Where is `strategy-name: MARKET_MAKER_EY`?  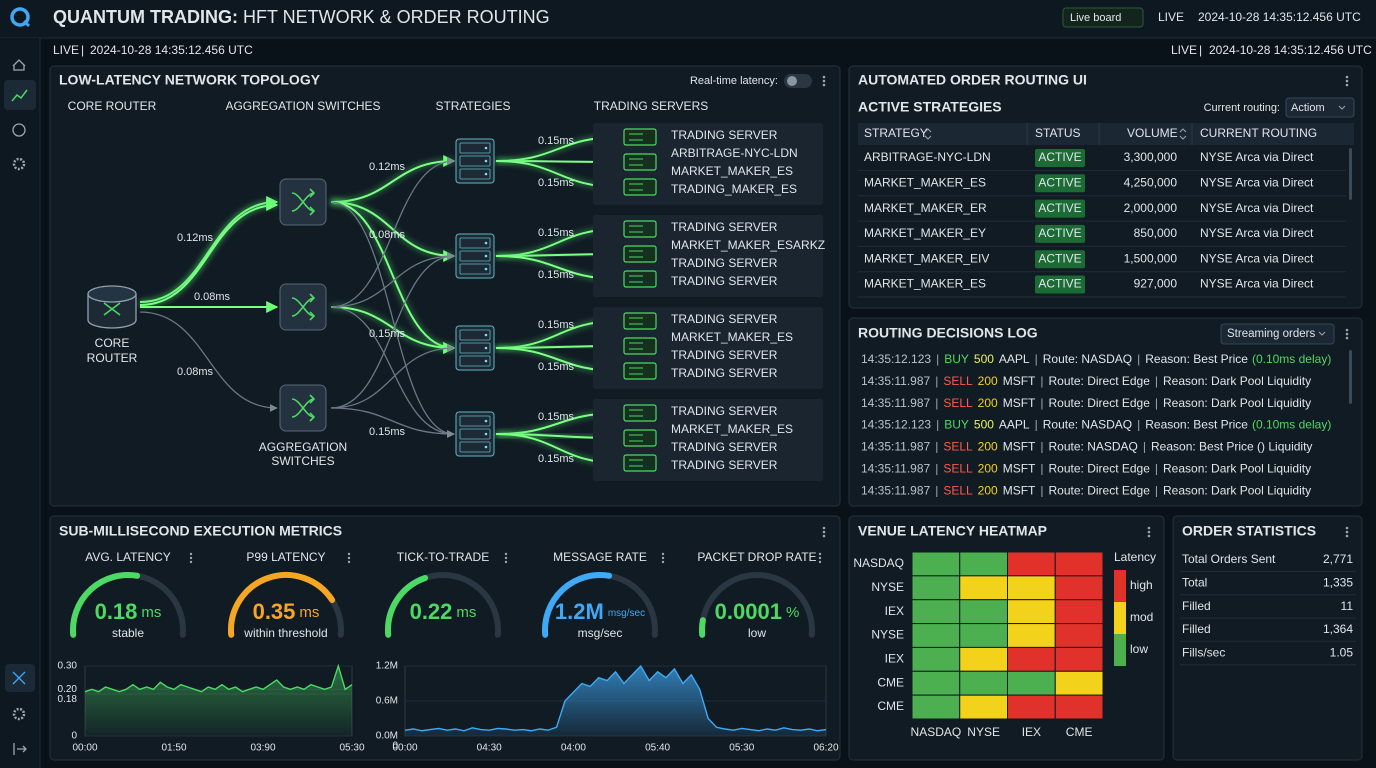
strategy-name: MARKET_MAKER_EY is located at coordinates (925, 233).